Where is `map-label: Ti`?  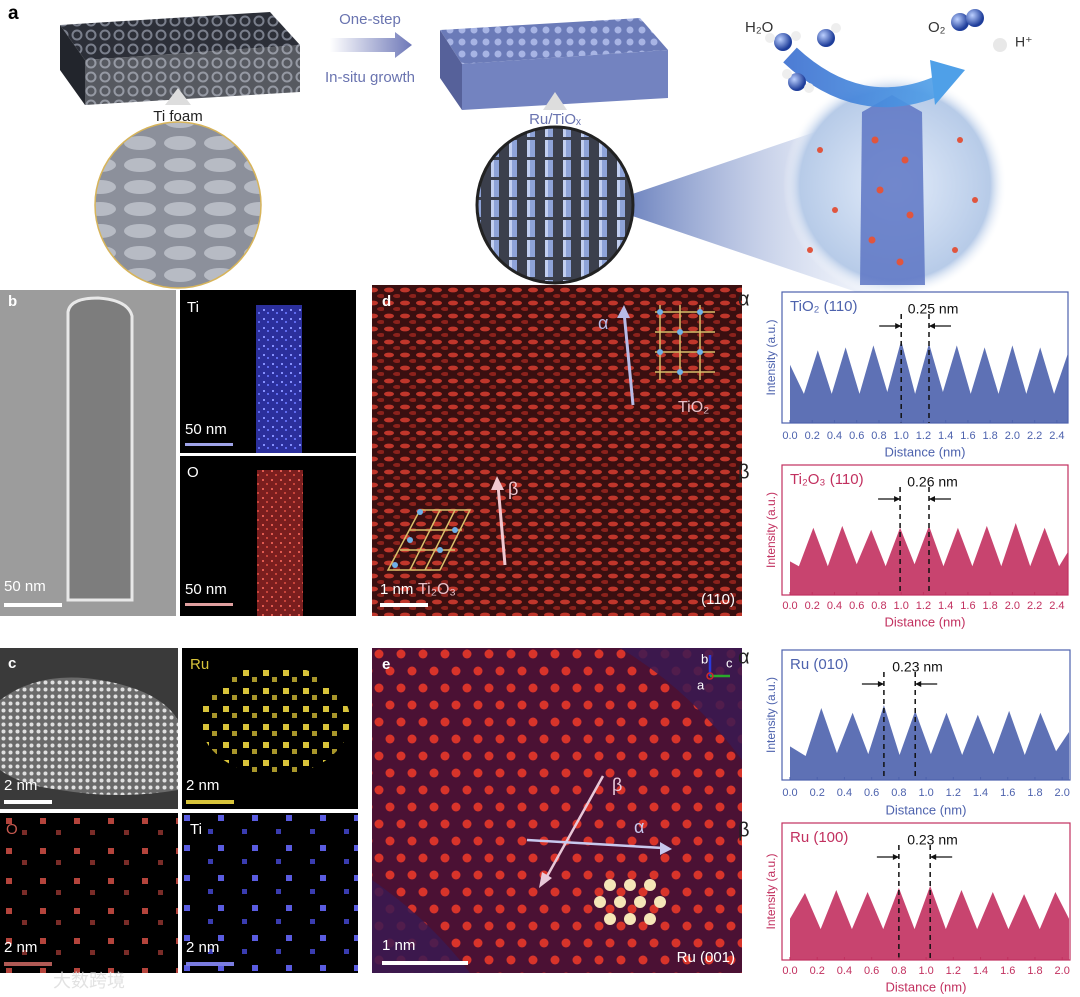 map-label: Ti is located at coordinates (193, 307).